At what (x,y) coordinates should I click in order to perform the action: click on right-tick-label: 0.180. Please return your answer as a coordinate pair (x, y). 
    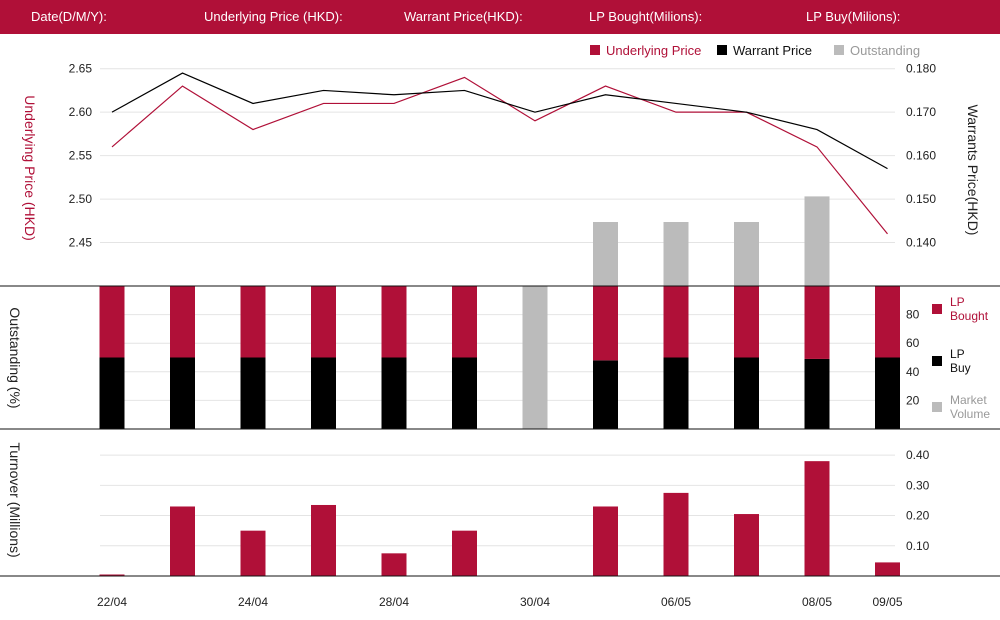
    Looking at the image, I should click on (921, 69).